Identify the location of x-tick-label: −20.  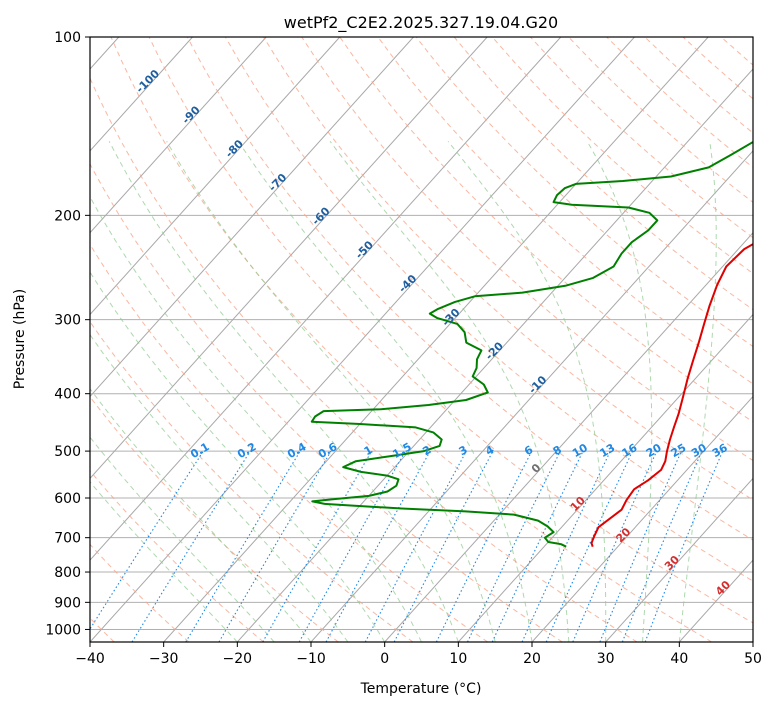
(238, 659).